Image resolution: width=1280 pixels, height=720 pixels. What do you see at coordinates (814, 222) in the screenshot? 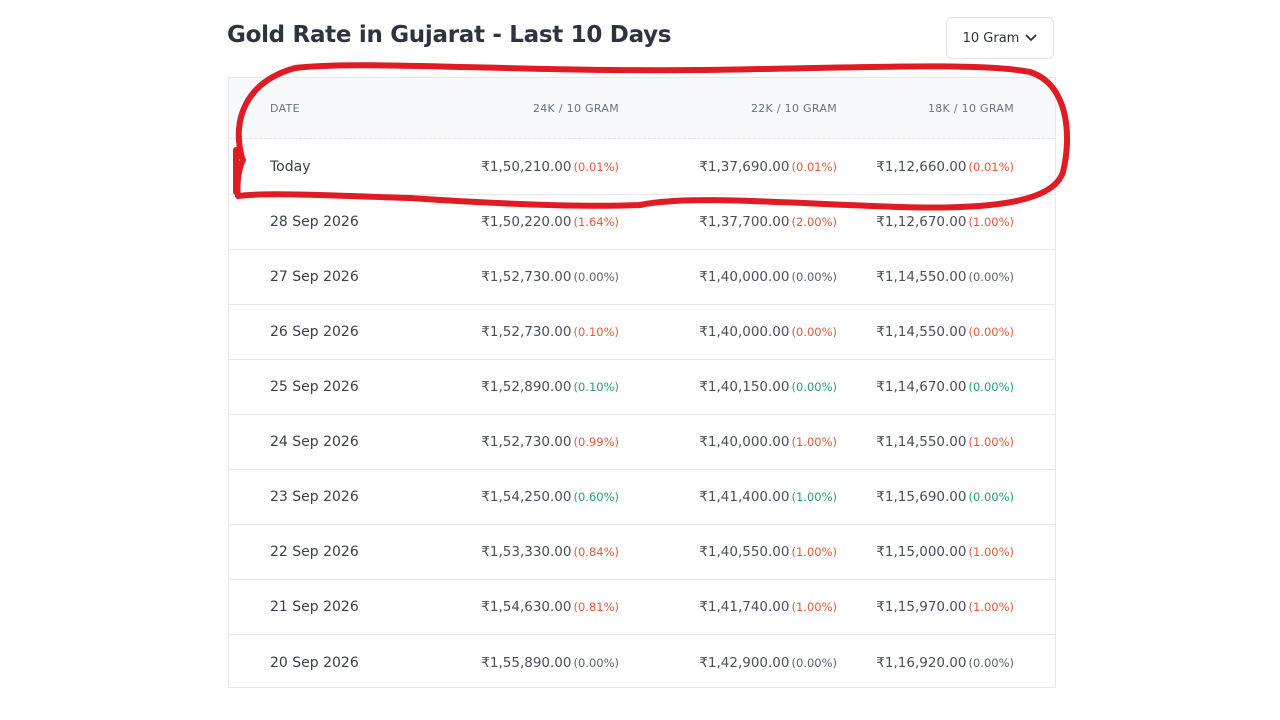
I see `row-k22-change: (2.00%)` at bounding box center [814, 222].